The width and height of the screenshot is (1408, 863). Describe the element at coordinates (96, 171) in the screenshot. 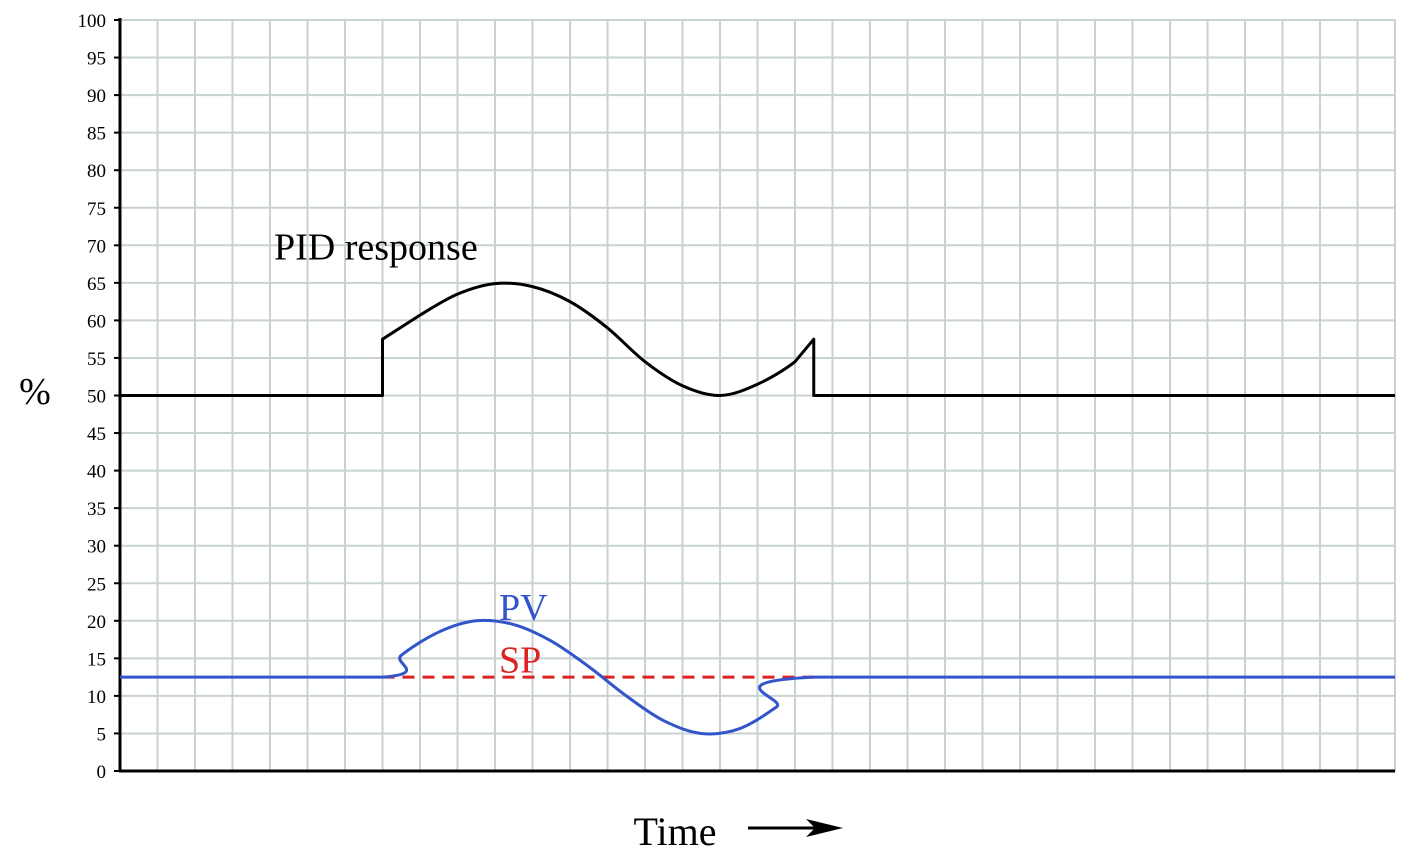

I see `y-tick-label: 80` at that location.